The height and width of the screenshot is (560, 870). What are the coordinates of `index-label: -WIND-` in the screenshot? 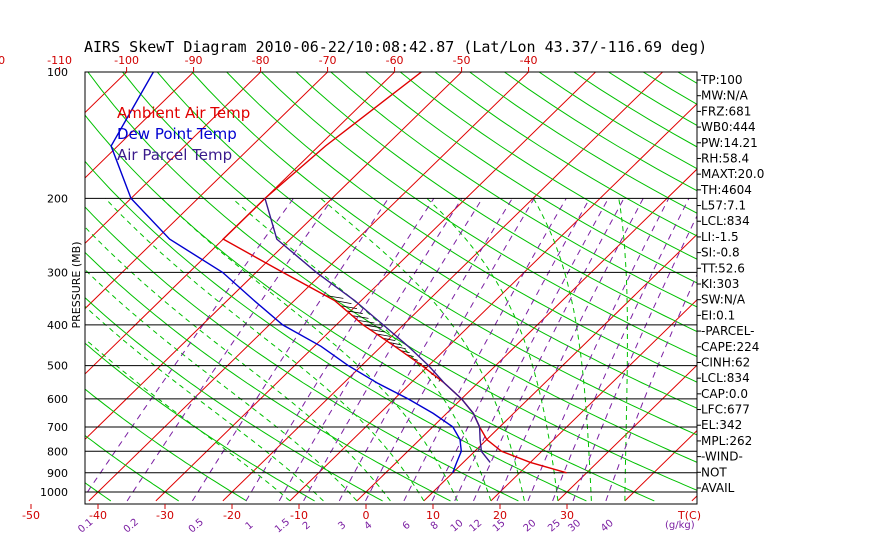 It's located at (722, 457).